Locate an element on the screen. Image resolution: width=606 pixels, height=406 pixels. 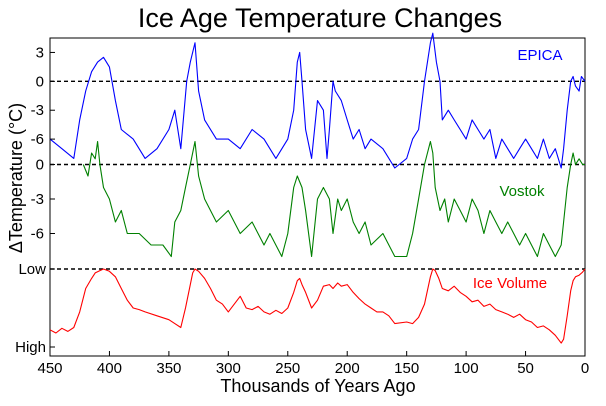
x-tick-label: 200 is located at coordinates (347, 368).